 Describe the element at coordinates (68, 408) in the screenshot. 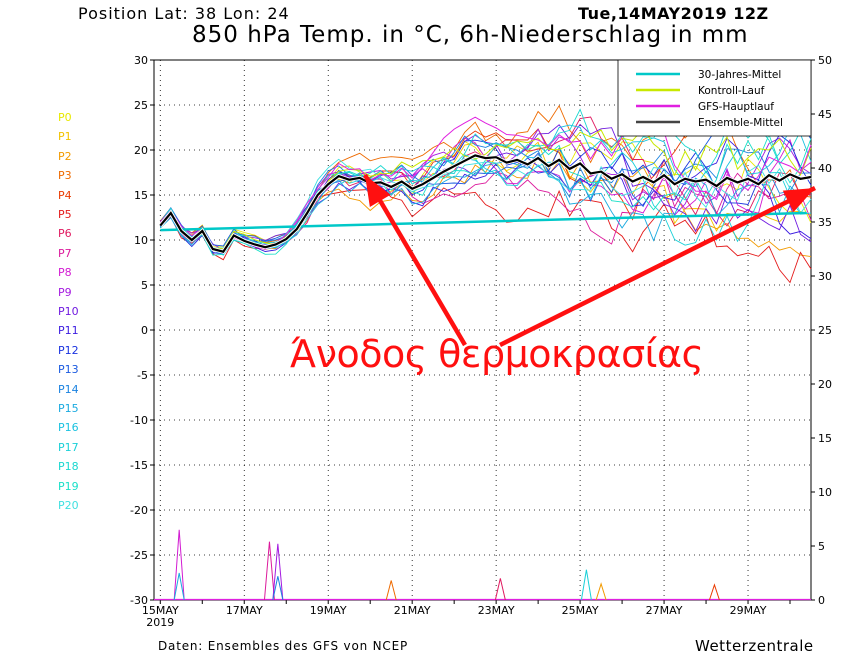

I see `member-label: P15` at that location.